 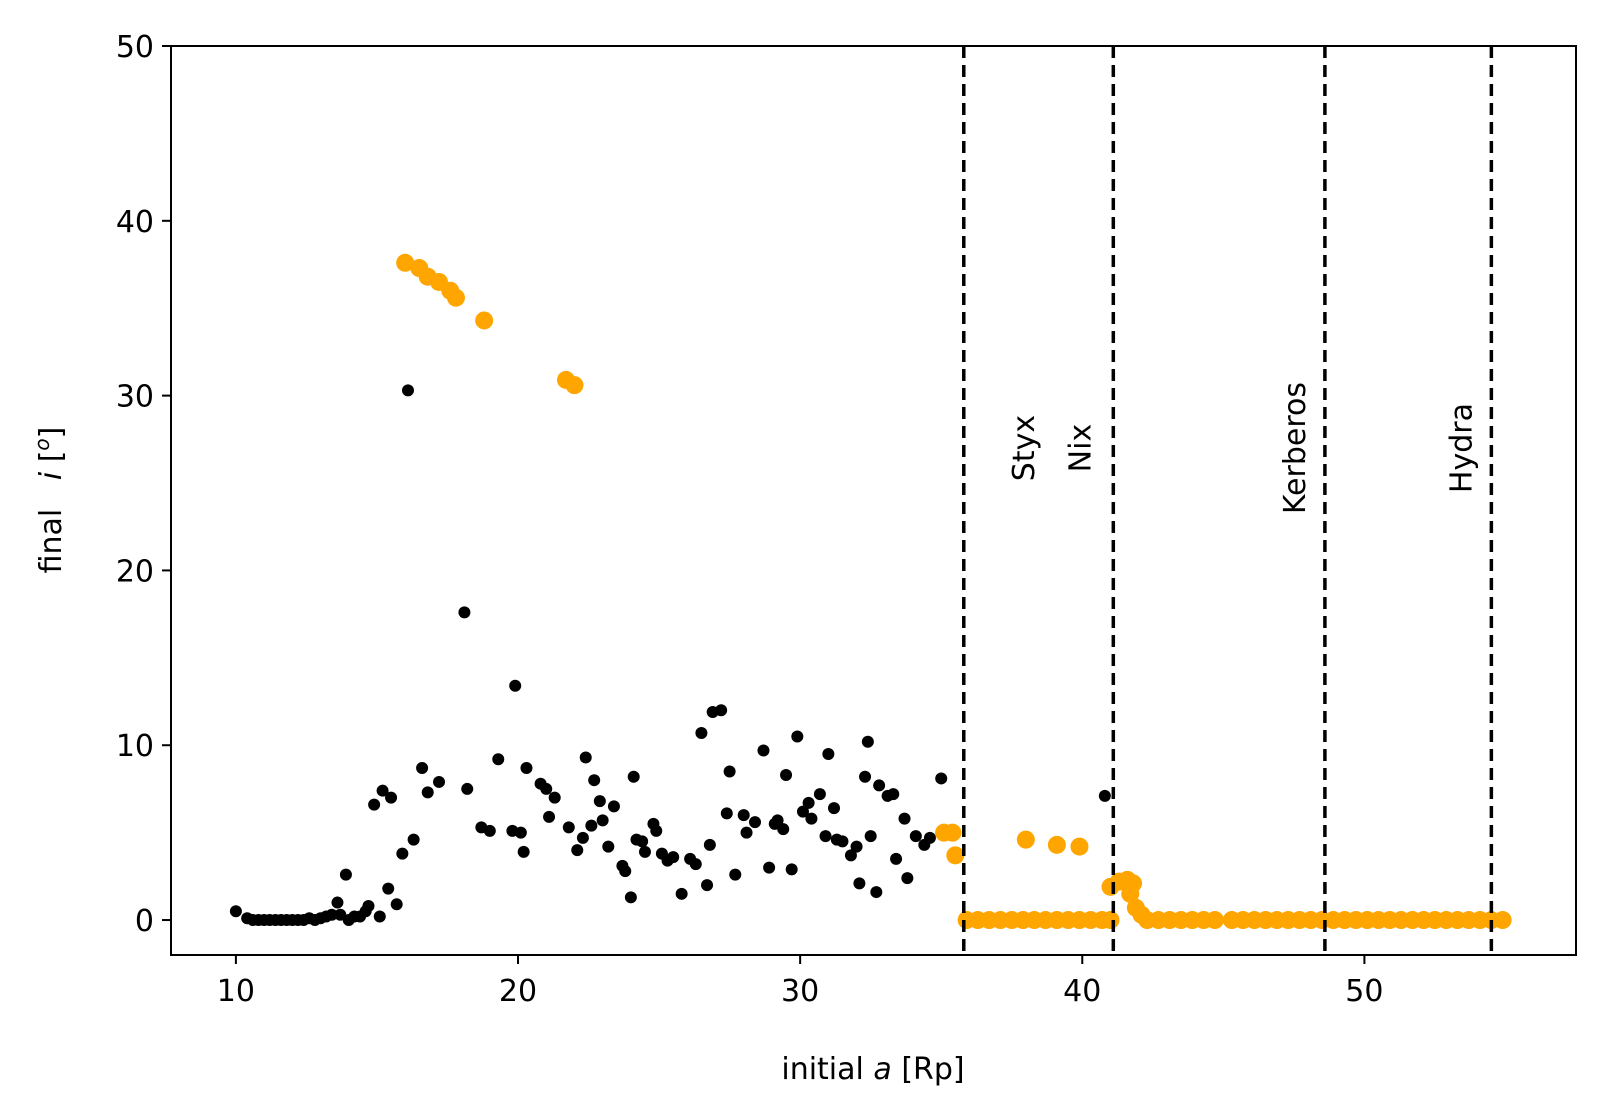 What do you see at coordinates (135, 571) in the screenshot?
I see `y-tick-label: 20` at bounding box center [135, 571].